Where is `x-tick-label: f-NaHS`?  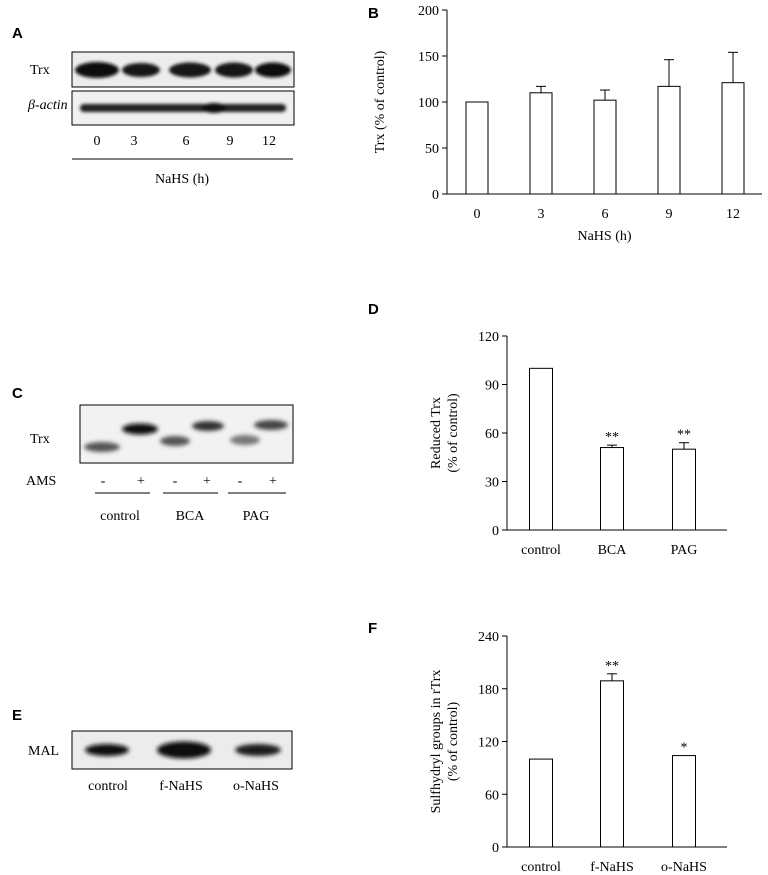
x-tick-label: f-NaHS is located at coordinates (612, 867).